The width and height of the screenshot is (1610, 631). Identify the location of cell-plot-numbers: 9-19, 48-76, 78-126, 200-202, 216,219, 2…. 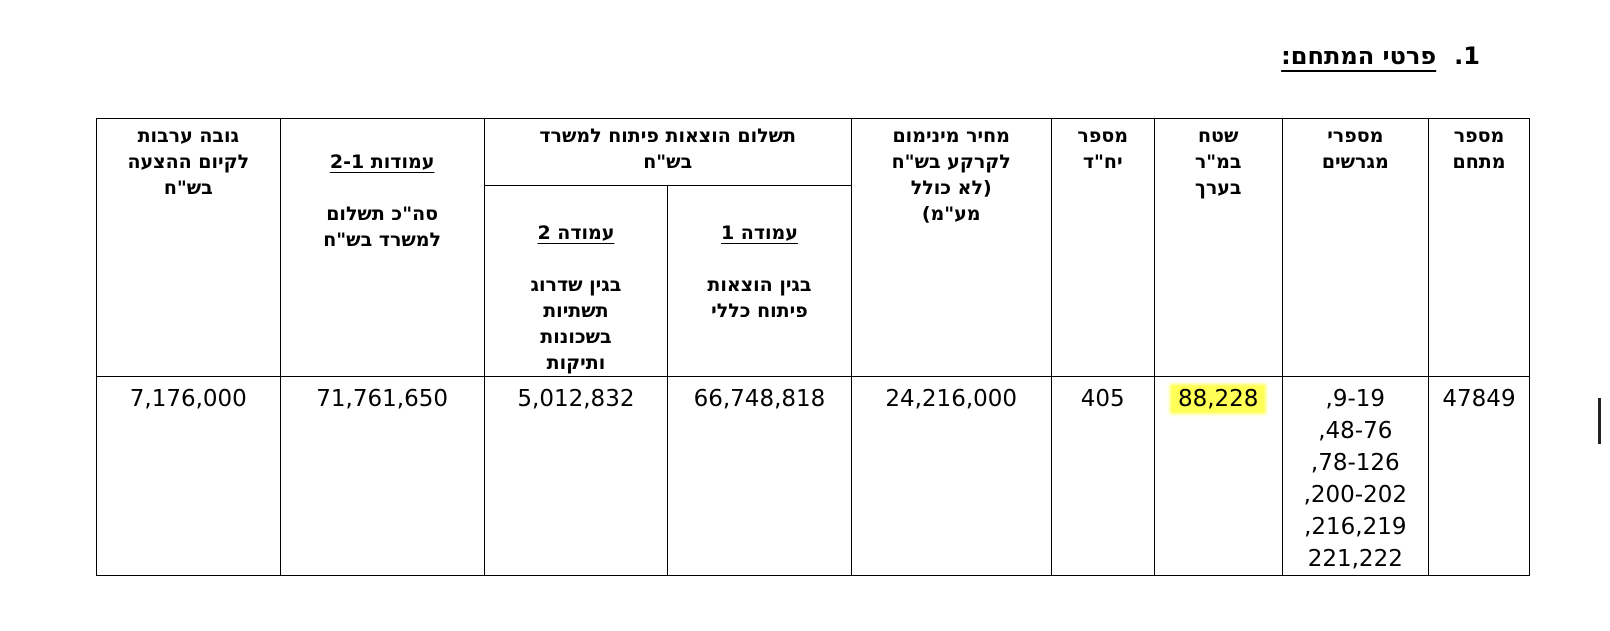
(1355, 476).